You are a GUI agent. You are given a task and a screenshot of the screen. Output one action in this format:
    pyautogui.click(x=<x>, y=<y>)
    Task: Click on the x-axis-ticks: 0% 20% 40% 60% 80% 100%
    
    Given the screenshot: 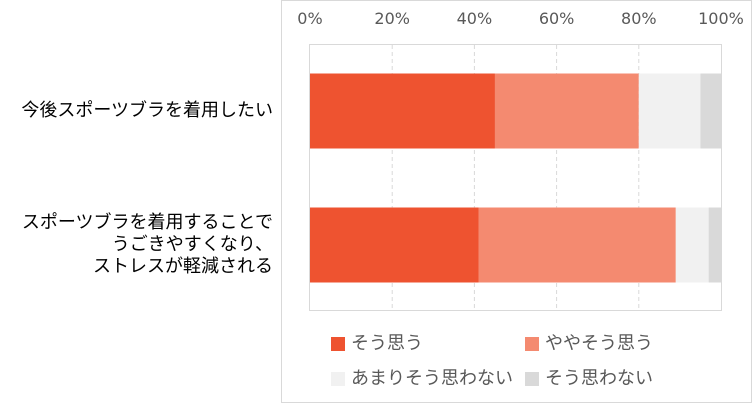 What is the action you would take?
    pyautogui.click(x=520, y=18)
    